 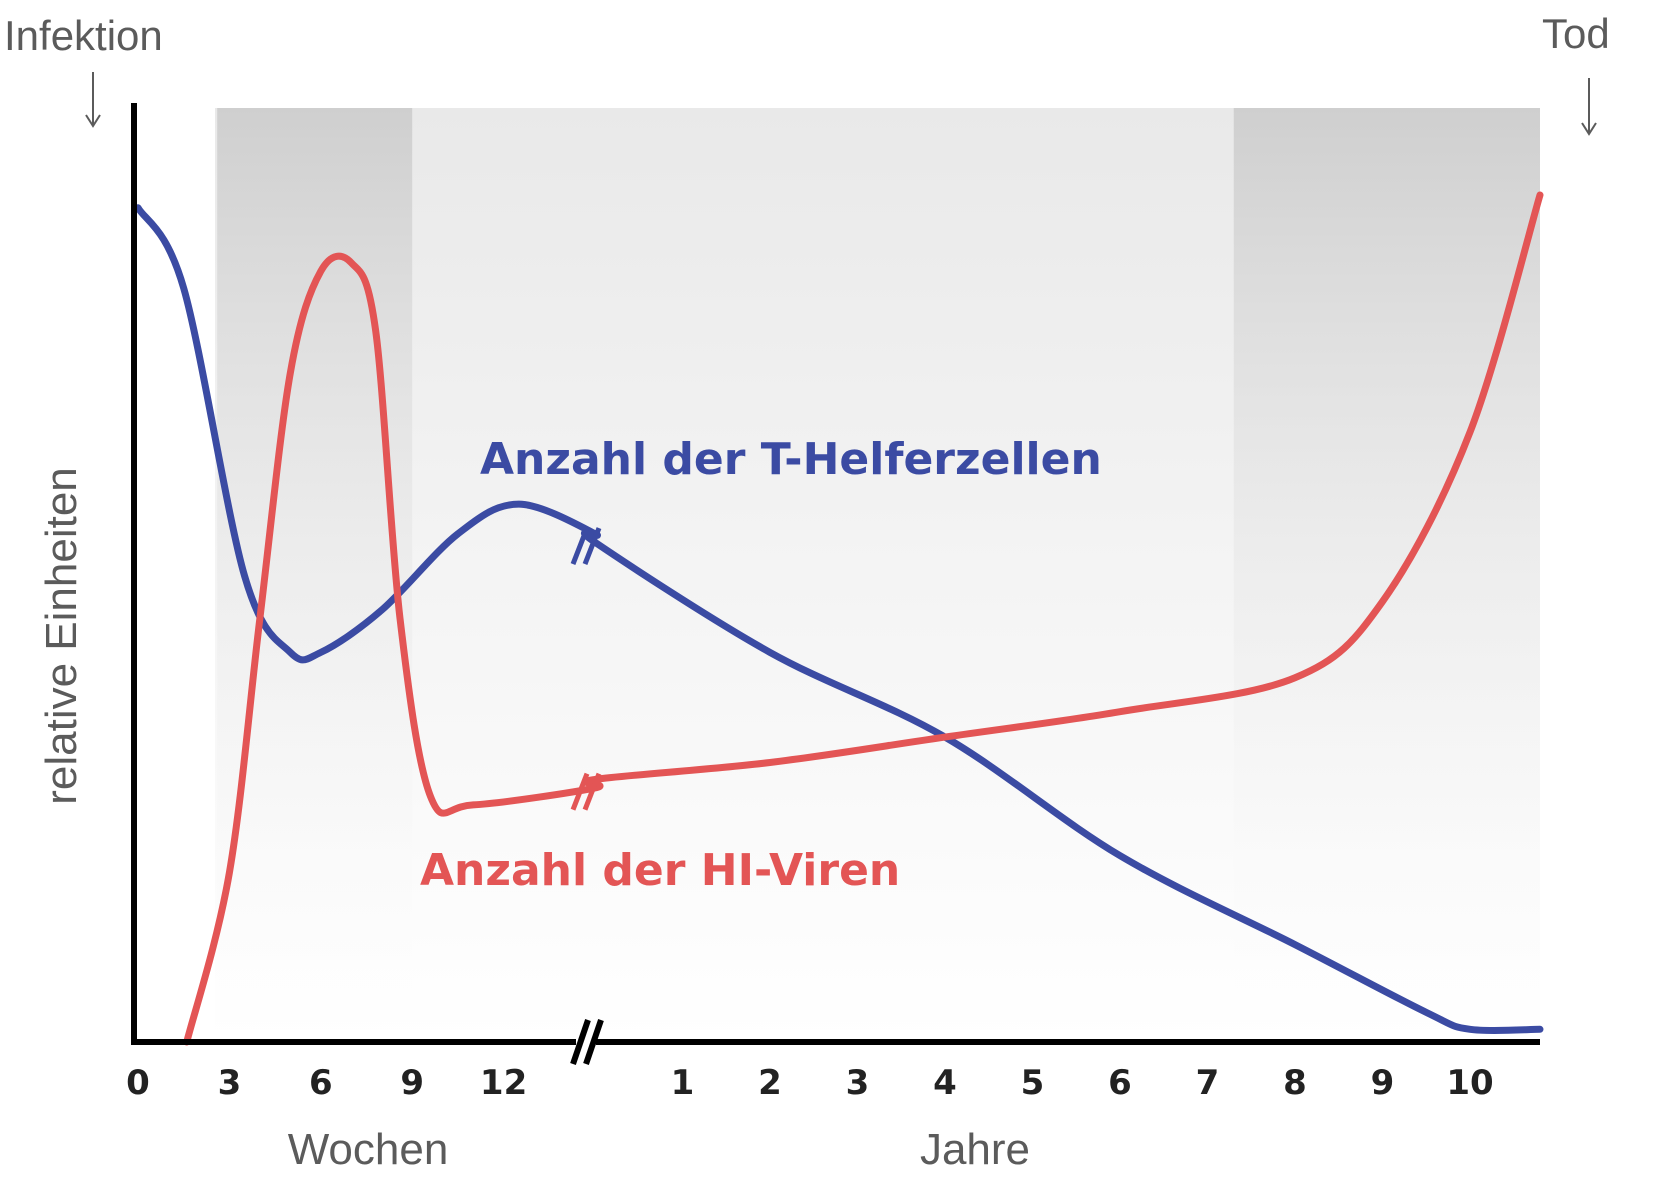 What do you see at coordinates (660, 870) in the screenshot?
I see `series-label-hi-virus: Anzahl der HI-Viren` at bounding box center [660, 870].